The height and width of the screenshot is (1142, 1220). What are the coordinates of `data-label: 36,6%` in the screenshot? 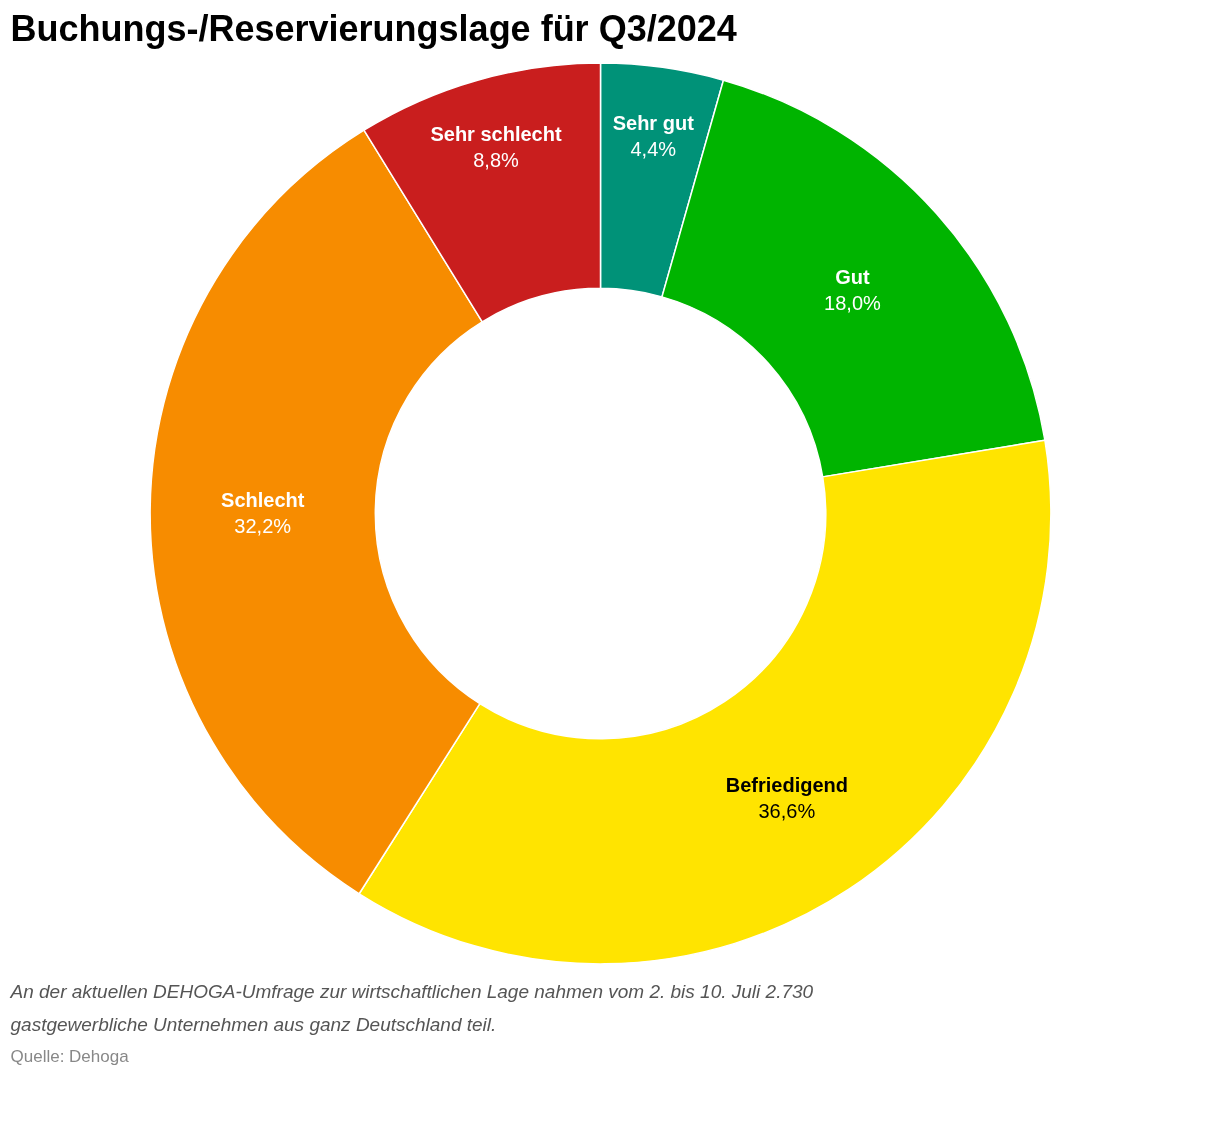 It's located at (787, 810).